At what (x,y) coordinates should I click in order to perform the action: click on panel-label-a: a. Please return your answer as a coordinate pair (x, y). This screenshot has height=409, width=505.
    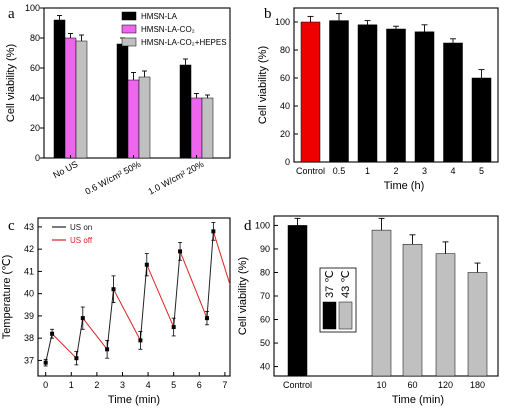
    Looking at the image, I should click on (11, 14).